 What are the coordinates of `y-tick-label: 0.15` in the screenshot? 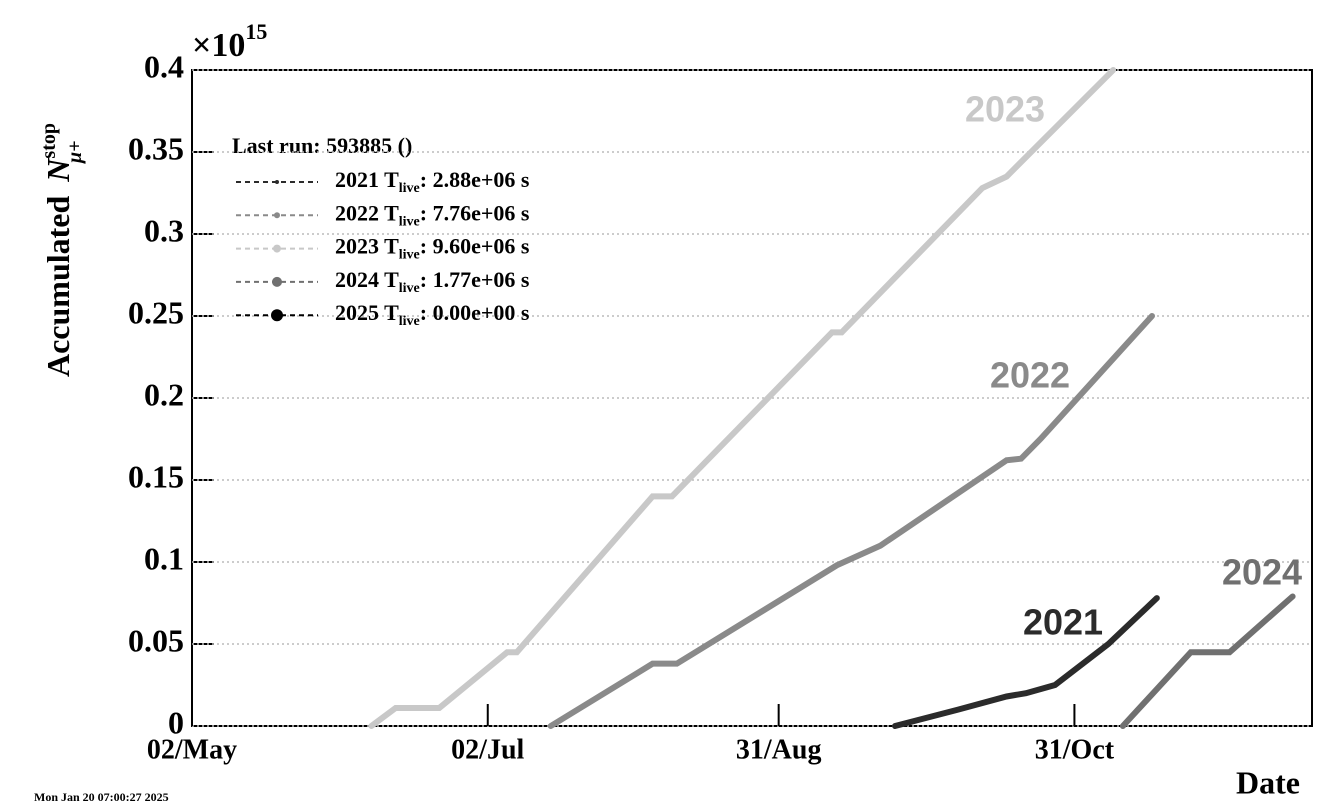 It's located at (156, 476).